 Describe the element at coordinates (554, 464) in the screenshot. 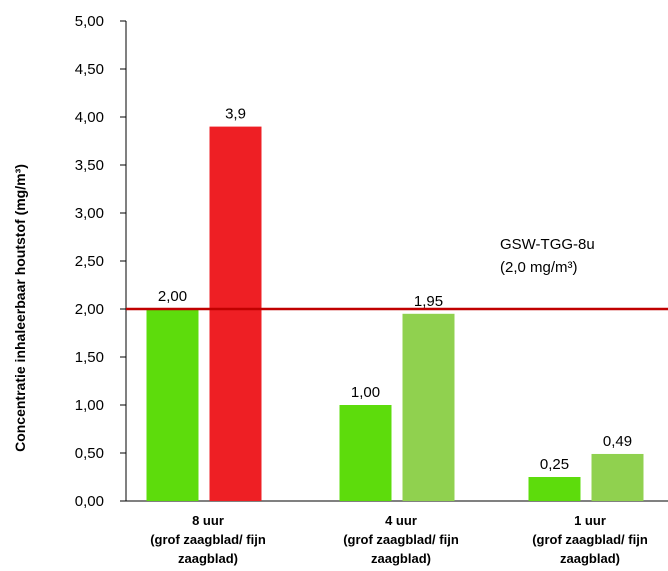

I see `data-label: 0,25` at that location.